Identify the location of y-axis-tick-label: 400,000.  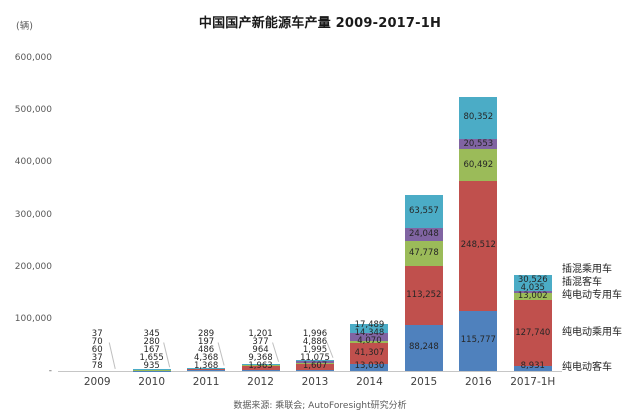
(33, 162).